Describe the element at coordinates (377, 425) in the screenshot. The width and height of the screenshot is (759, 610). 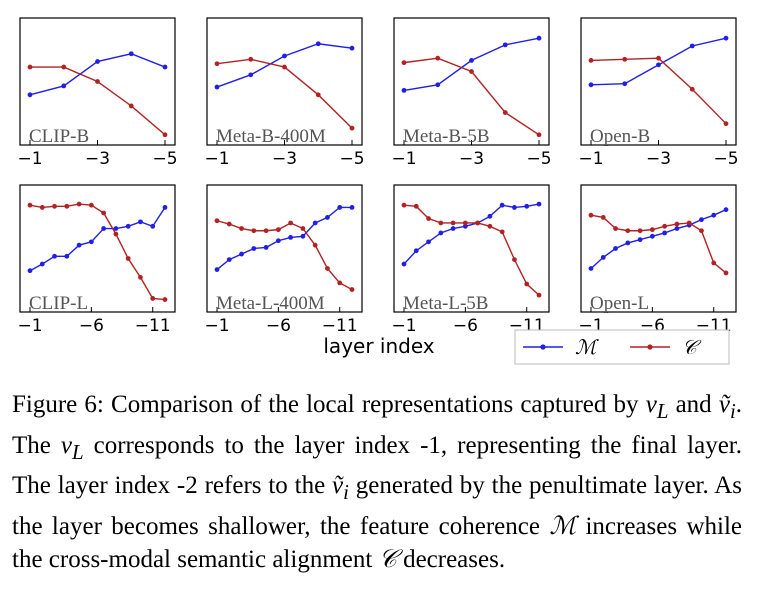
I see `caption-text-2: . The` at that location.